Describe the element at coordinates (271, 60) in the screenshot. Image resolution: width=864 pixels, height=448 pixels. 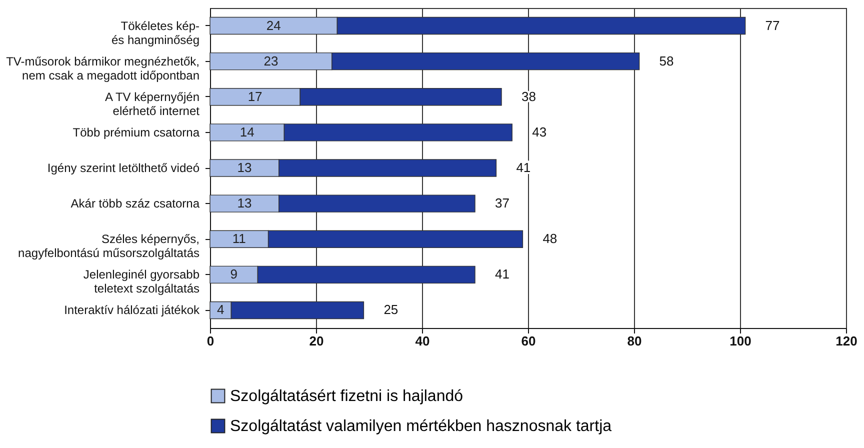
I see `data-label: 23` at that location.